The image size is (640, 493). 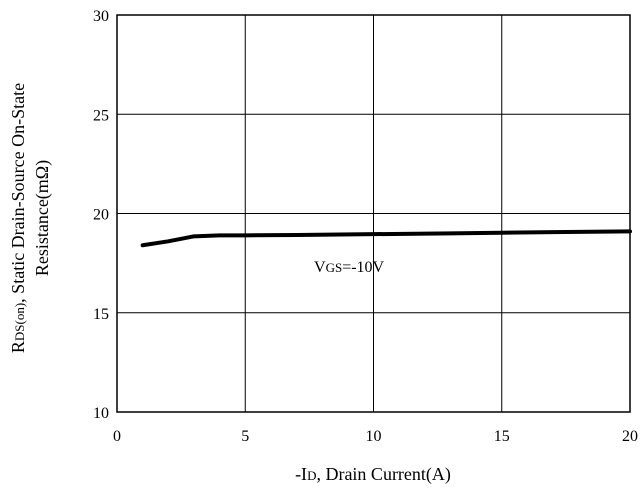 I want to click on y-axis-title-line2: Resistance(mΩ), so click(x=42, y=218).